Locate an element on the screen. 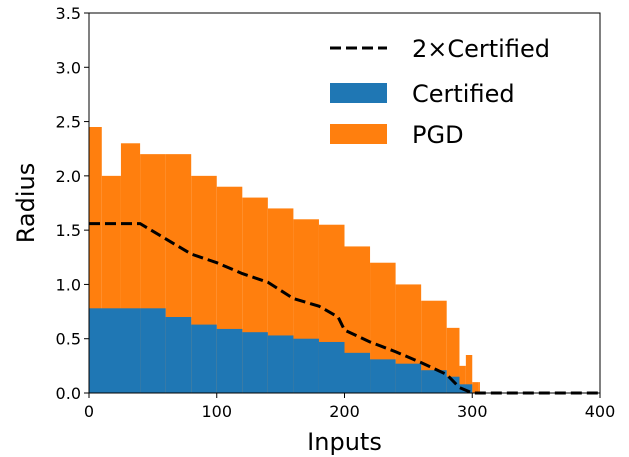 This screenshot has width=629, height=457. y-axis-title: Radius is located at coordinates (26, 203).